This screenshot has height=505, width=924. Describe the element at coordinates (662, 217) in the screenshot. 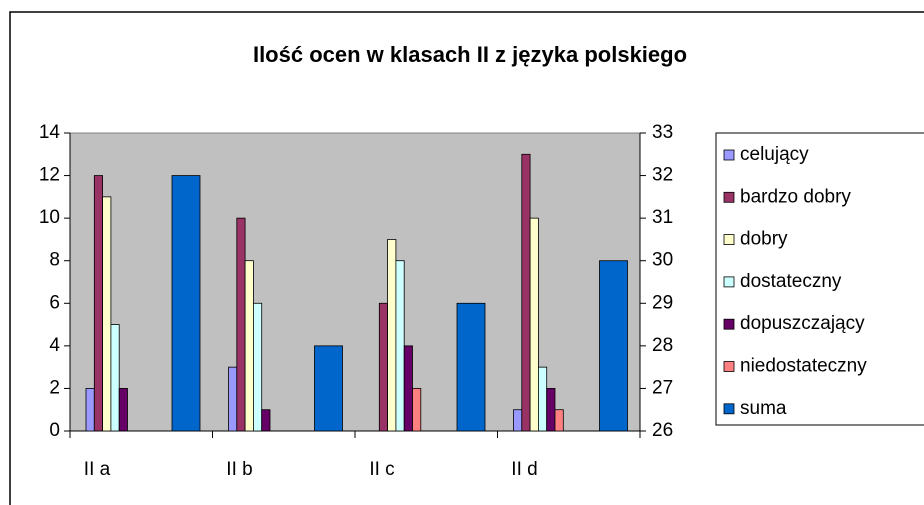

I see `y2-tick-label: 31` at that location.